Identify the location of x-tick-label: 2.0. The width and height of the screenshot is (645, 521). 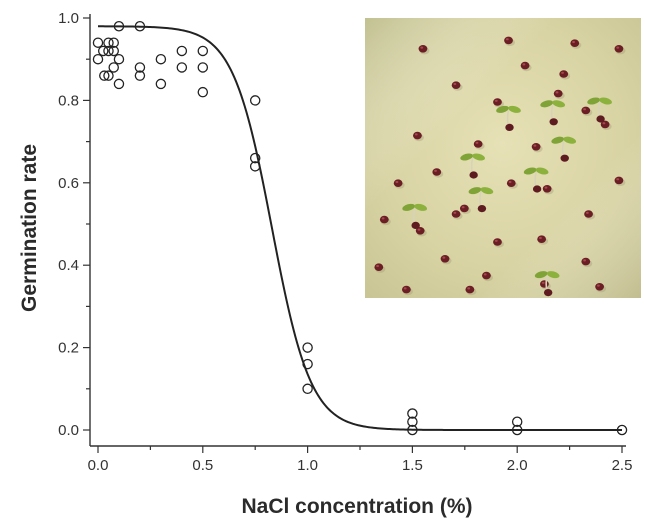
(517, 465).